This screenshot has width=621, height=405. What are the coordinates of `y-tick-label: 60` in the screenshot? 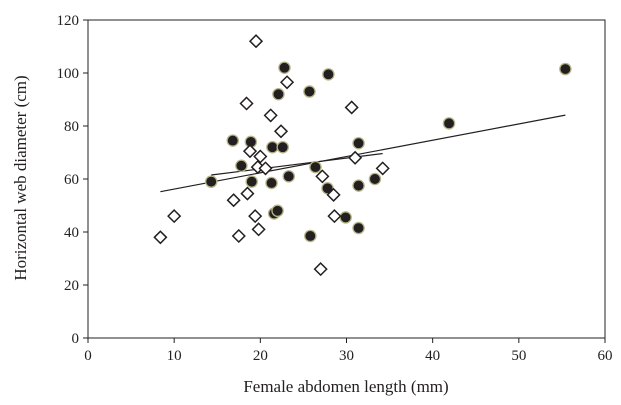 It's located at (71, 180).